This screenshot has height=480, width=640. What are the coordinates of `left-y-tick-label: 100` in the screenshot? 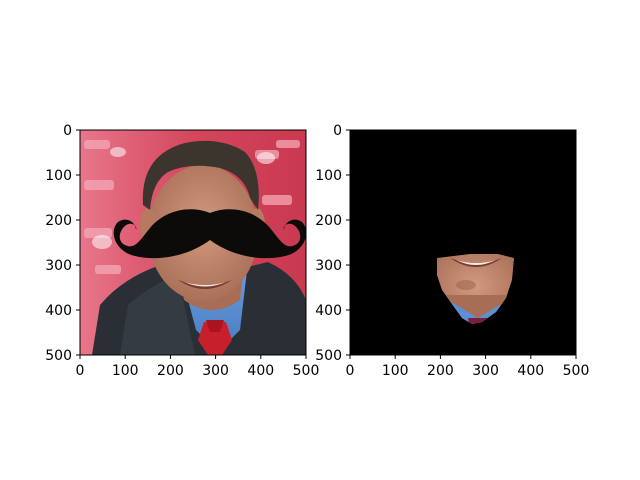 It's located at (58, 176).